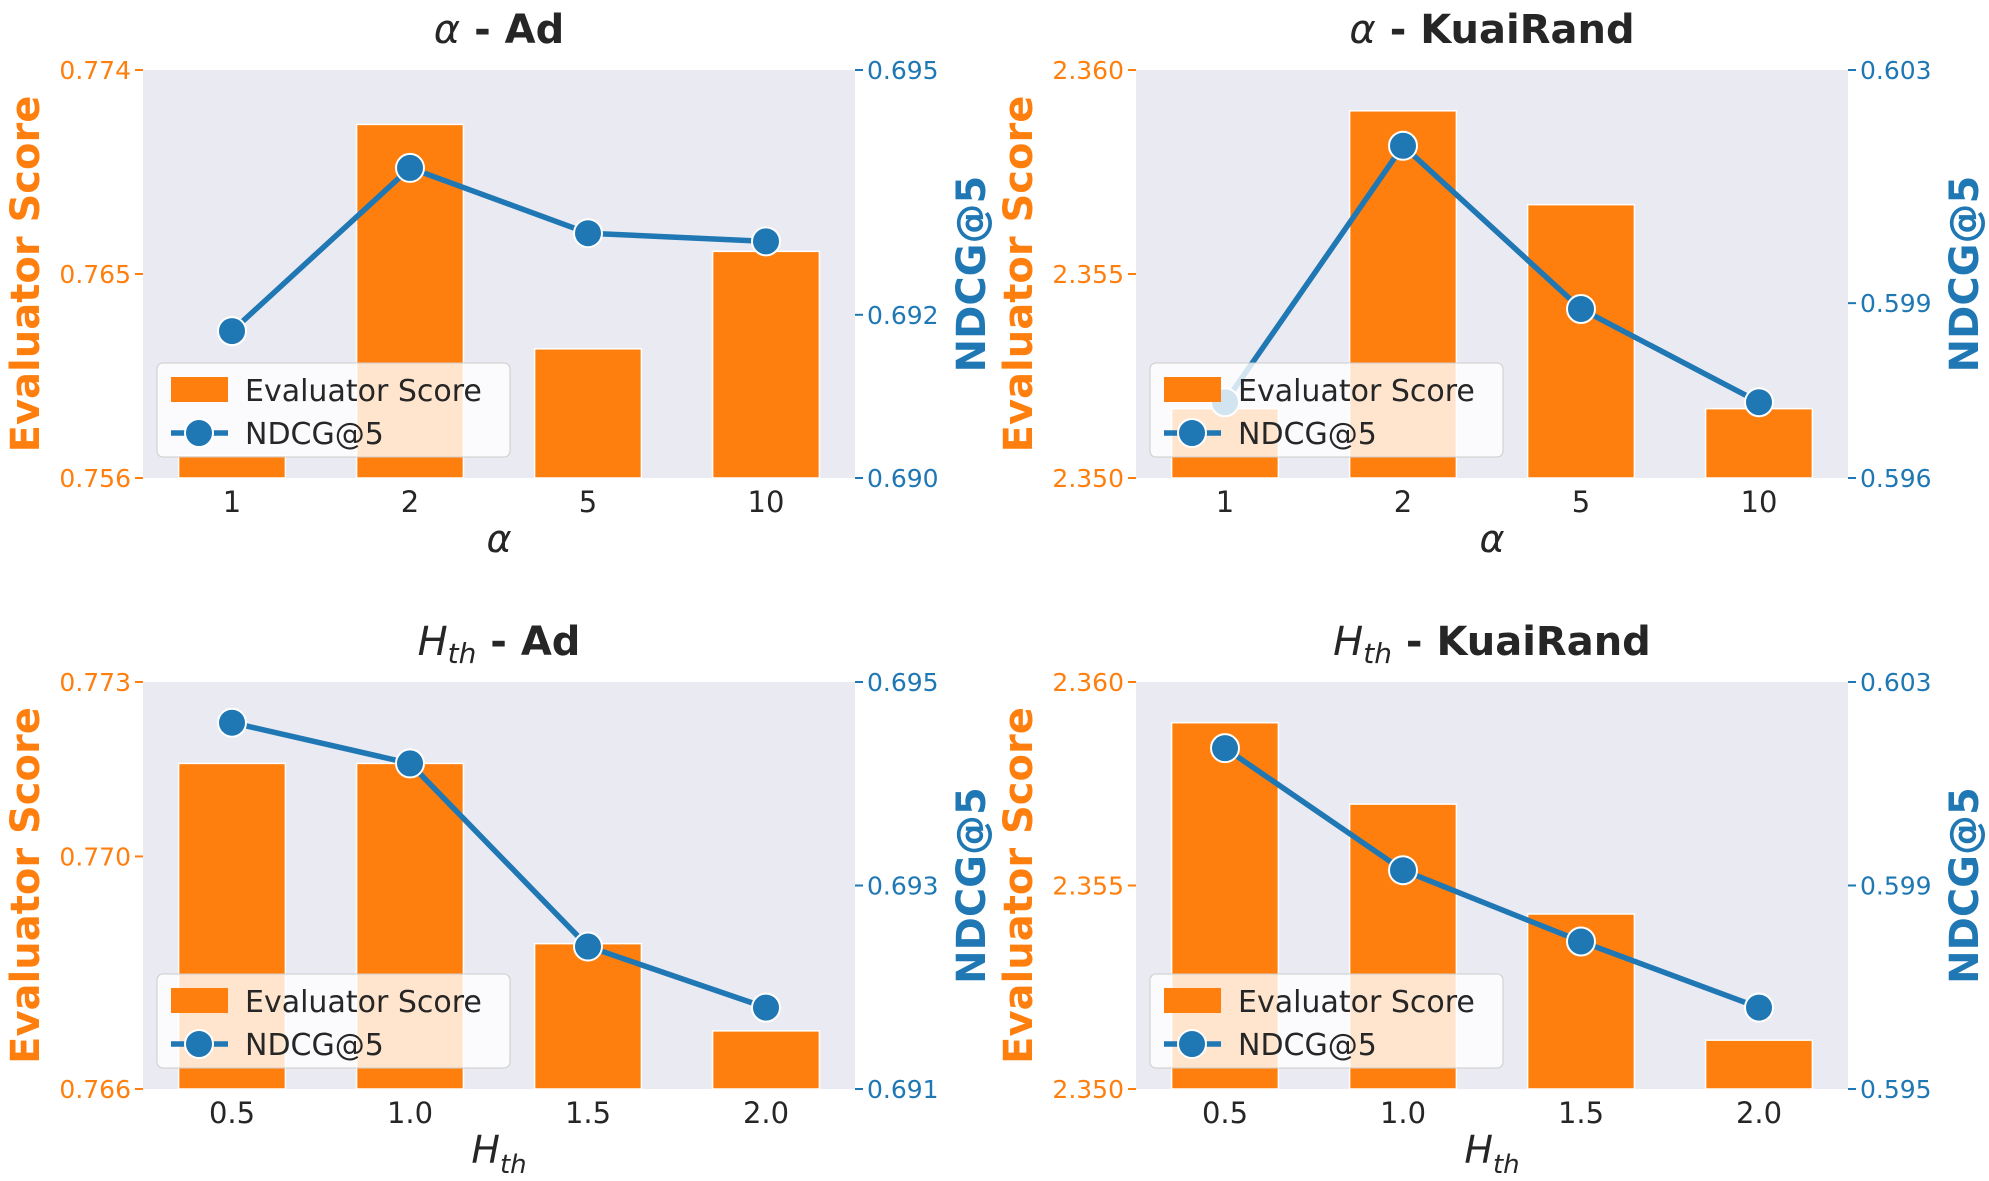  I want to click on left-tick-label: 0.766, so click(95, 1089).